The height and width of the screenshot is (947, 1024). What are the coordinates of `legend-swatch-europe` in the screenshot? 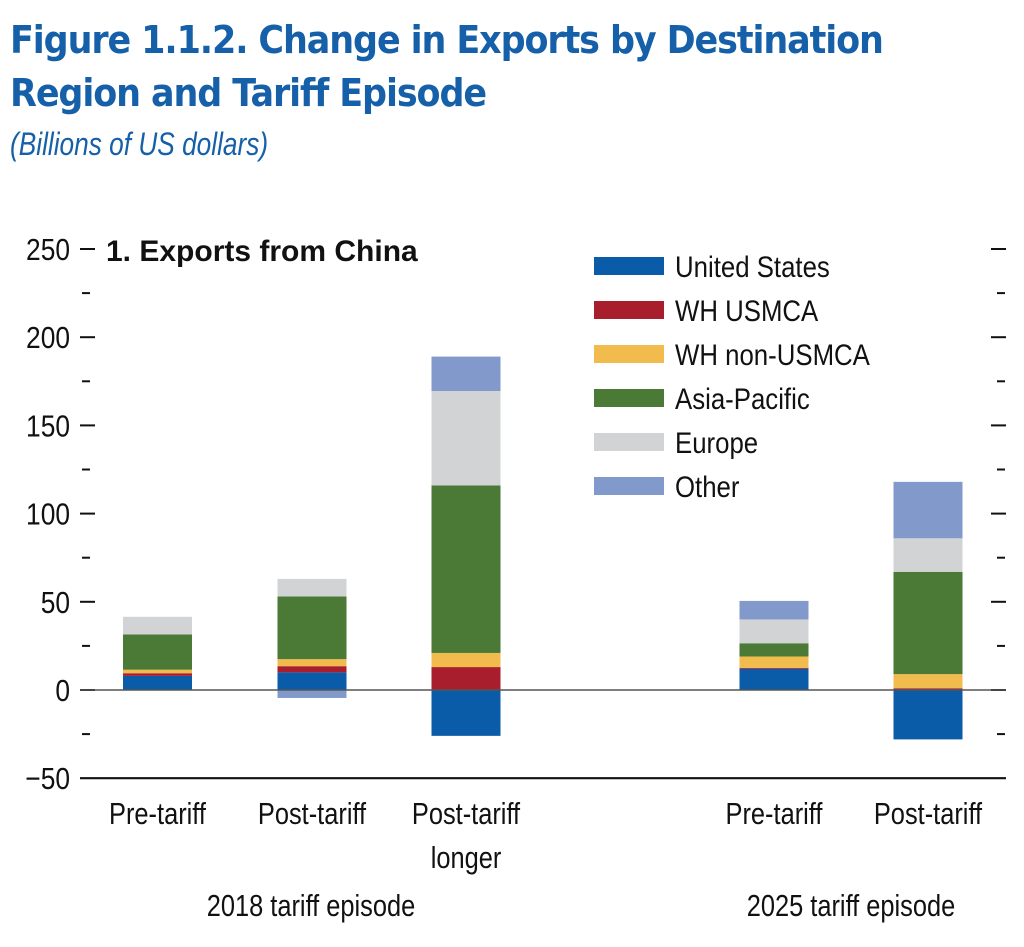 It's located at (629, 442).